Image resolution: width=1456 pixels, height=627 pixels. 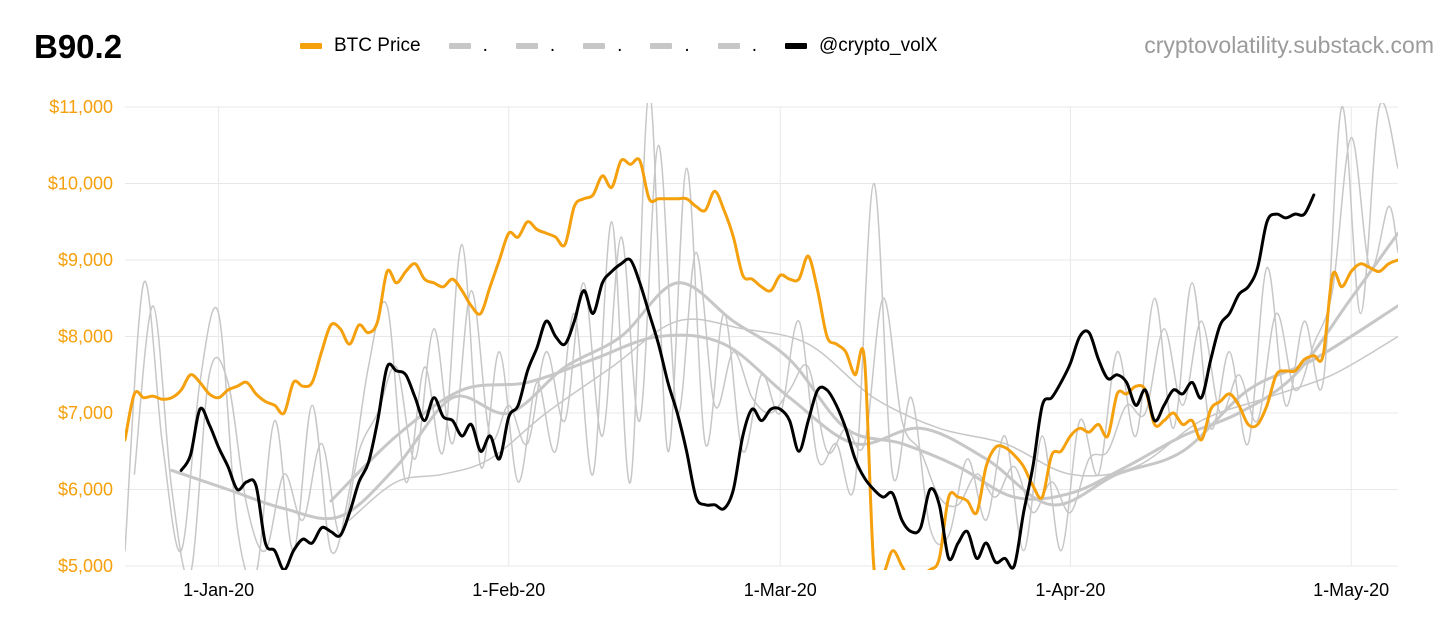 What do you see at coordinates (311, 46) in the screenshot?
I see `legend-swatch-btc` at bounding box center [311, 46].